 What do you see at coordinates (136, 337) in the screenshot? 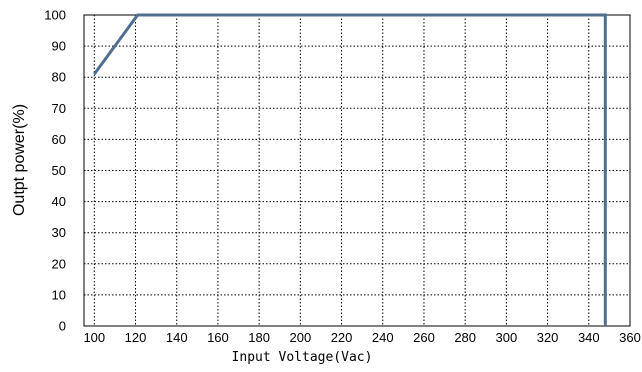
I see `x-tick-label-120: 120` at bounding box center [136, 337].